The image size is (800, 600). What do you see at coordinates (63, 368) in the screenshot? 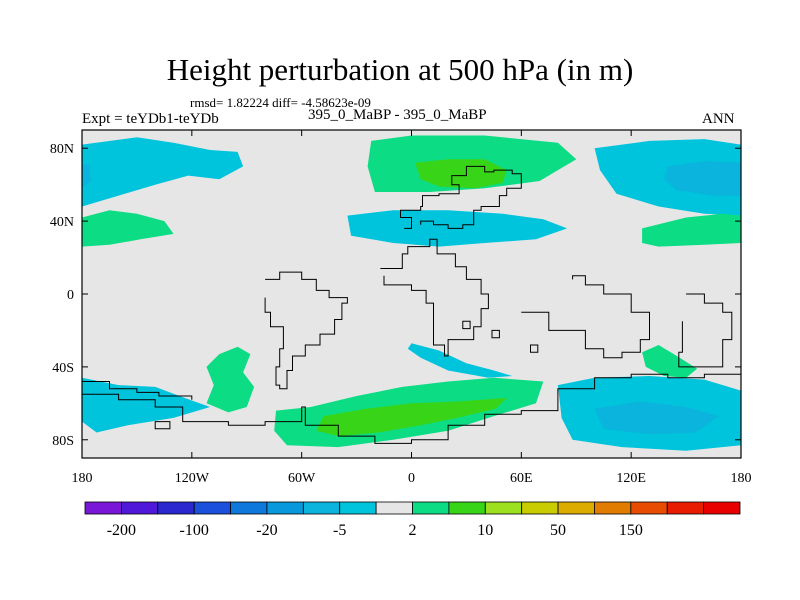
I see `y-tick-label-3: 40S` at bounding box center [63, 368].